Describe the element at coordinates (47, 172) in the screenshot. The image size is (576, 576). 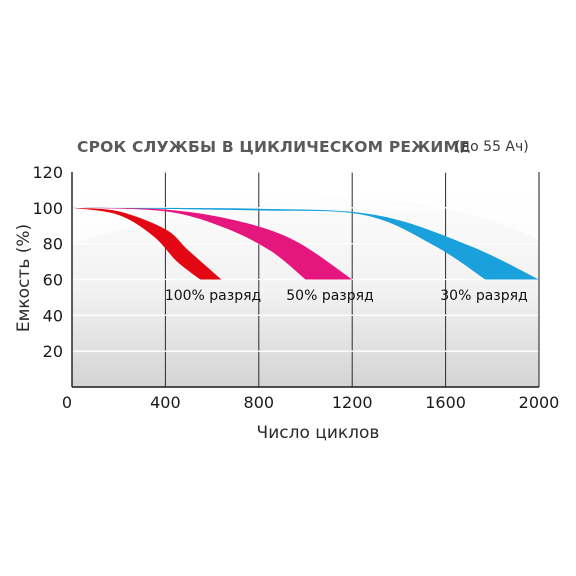
I see `y-tick-label-5: 120` at that location.